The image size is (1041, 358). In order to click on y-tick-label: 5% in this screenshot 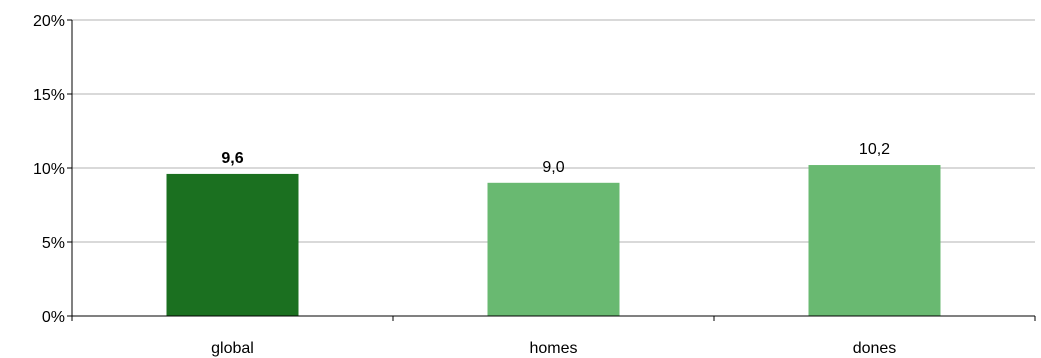, I will do `click(53, 243)`.